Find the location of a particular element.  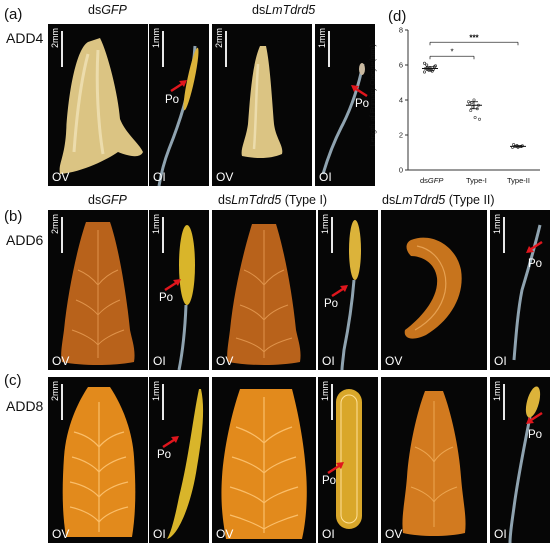

header-b-dsgfp: dsGFP is located at coordinates (107, 200).